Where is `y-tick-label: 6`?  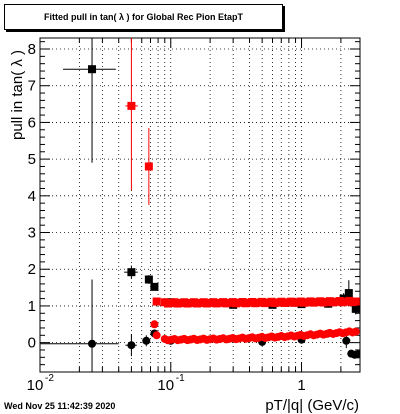
y-tick-label: 6 is located at coordinates (32, 122).